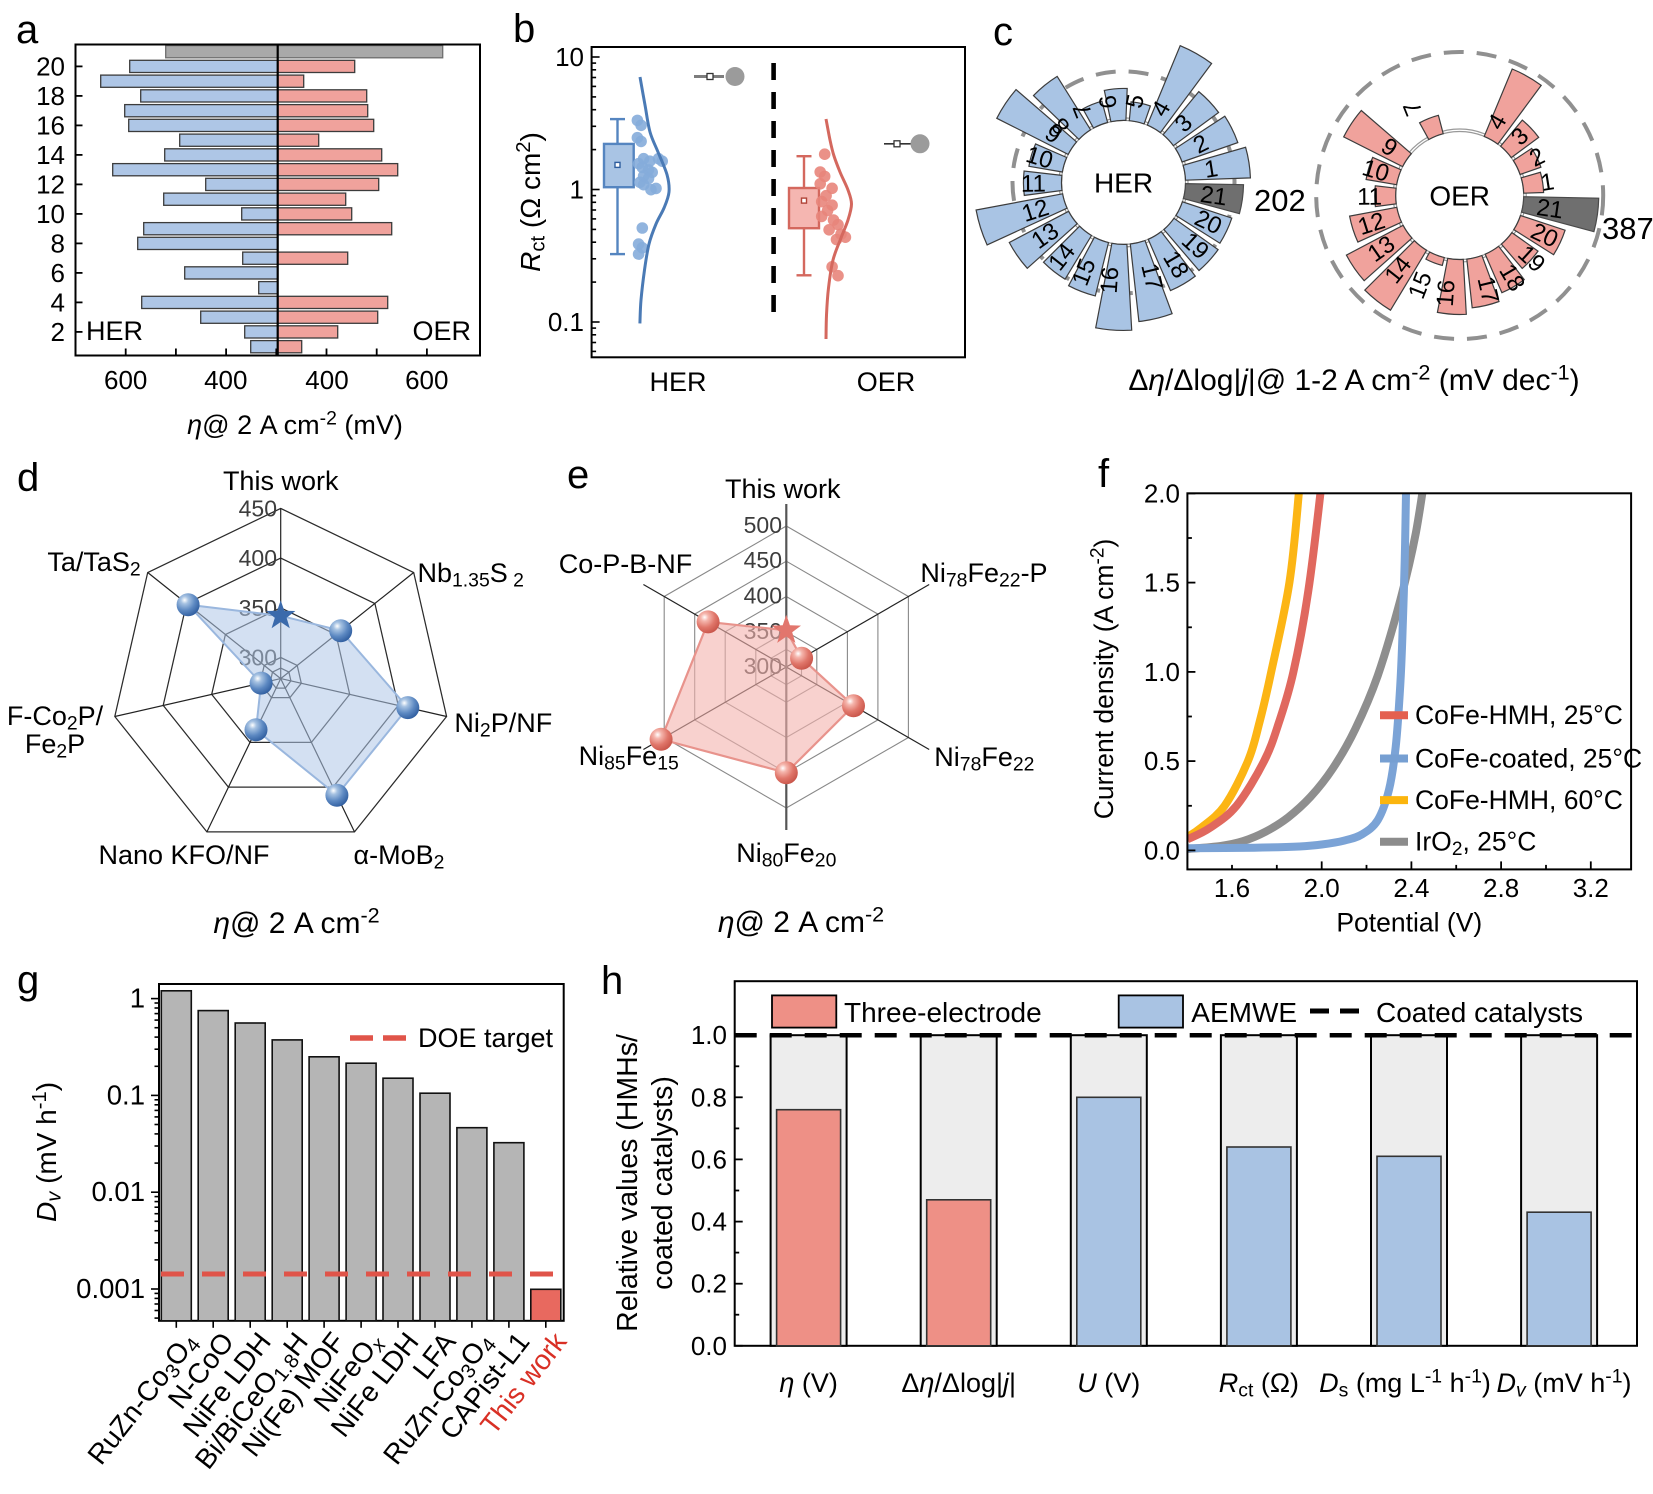 The image size is (1653, 1494). I want to click on svg-text: Rct (Ω cm2), so click(531, 202).